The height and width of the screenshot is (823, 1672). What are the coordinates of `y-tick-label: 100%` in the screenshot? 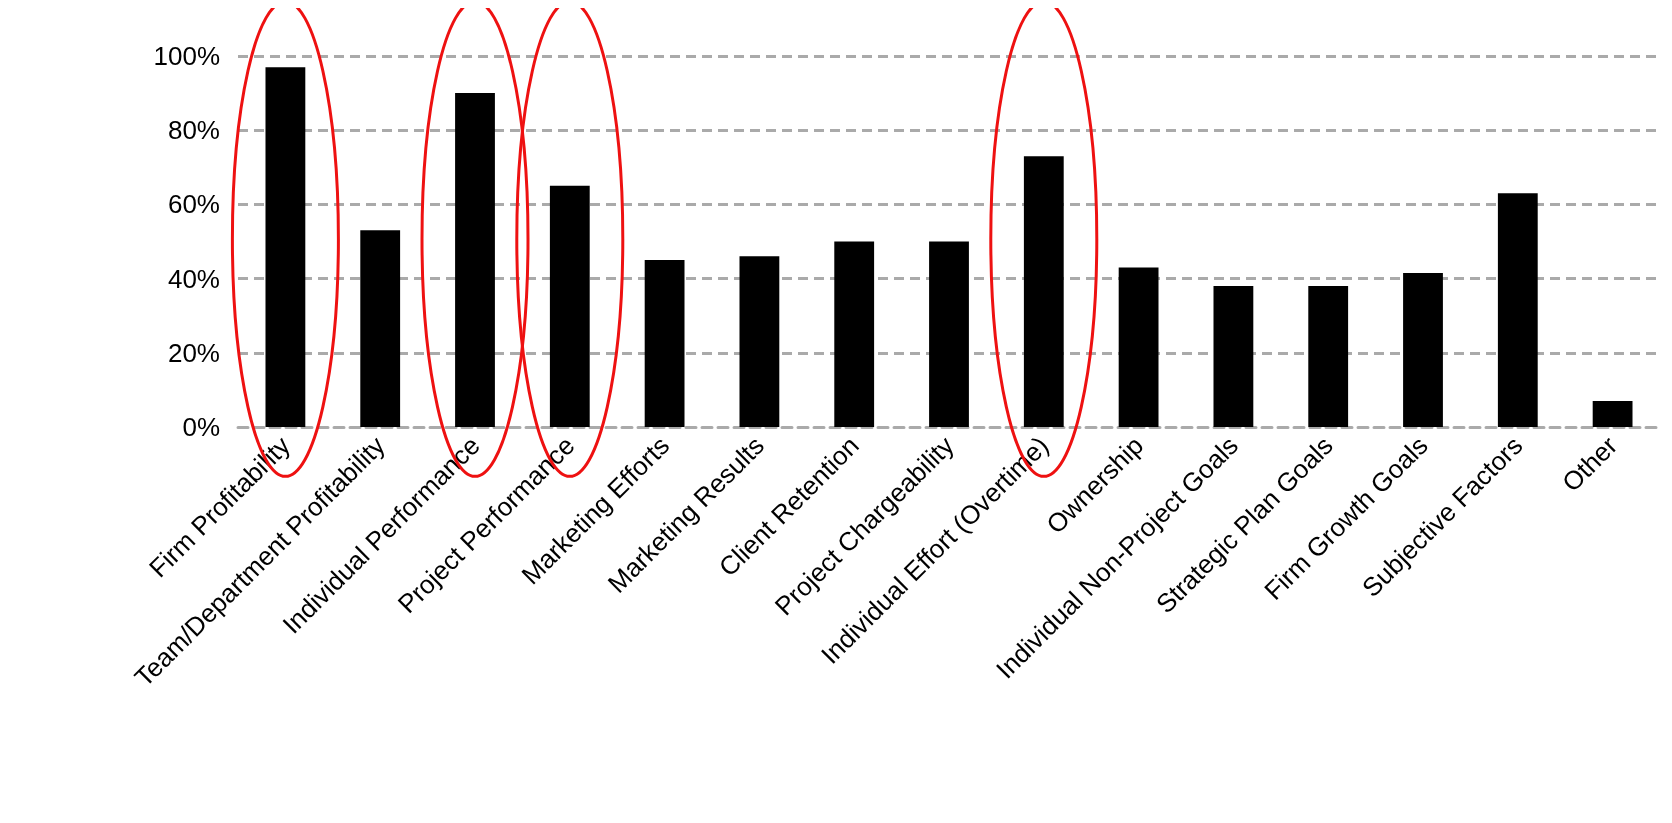 It's located at (186, 56).